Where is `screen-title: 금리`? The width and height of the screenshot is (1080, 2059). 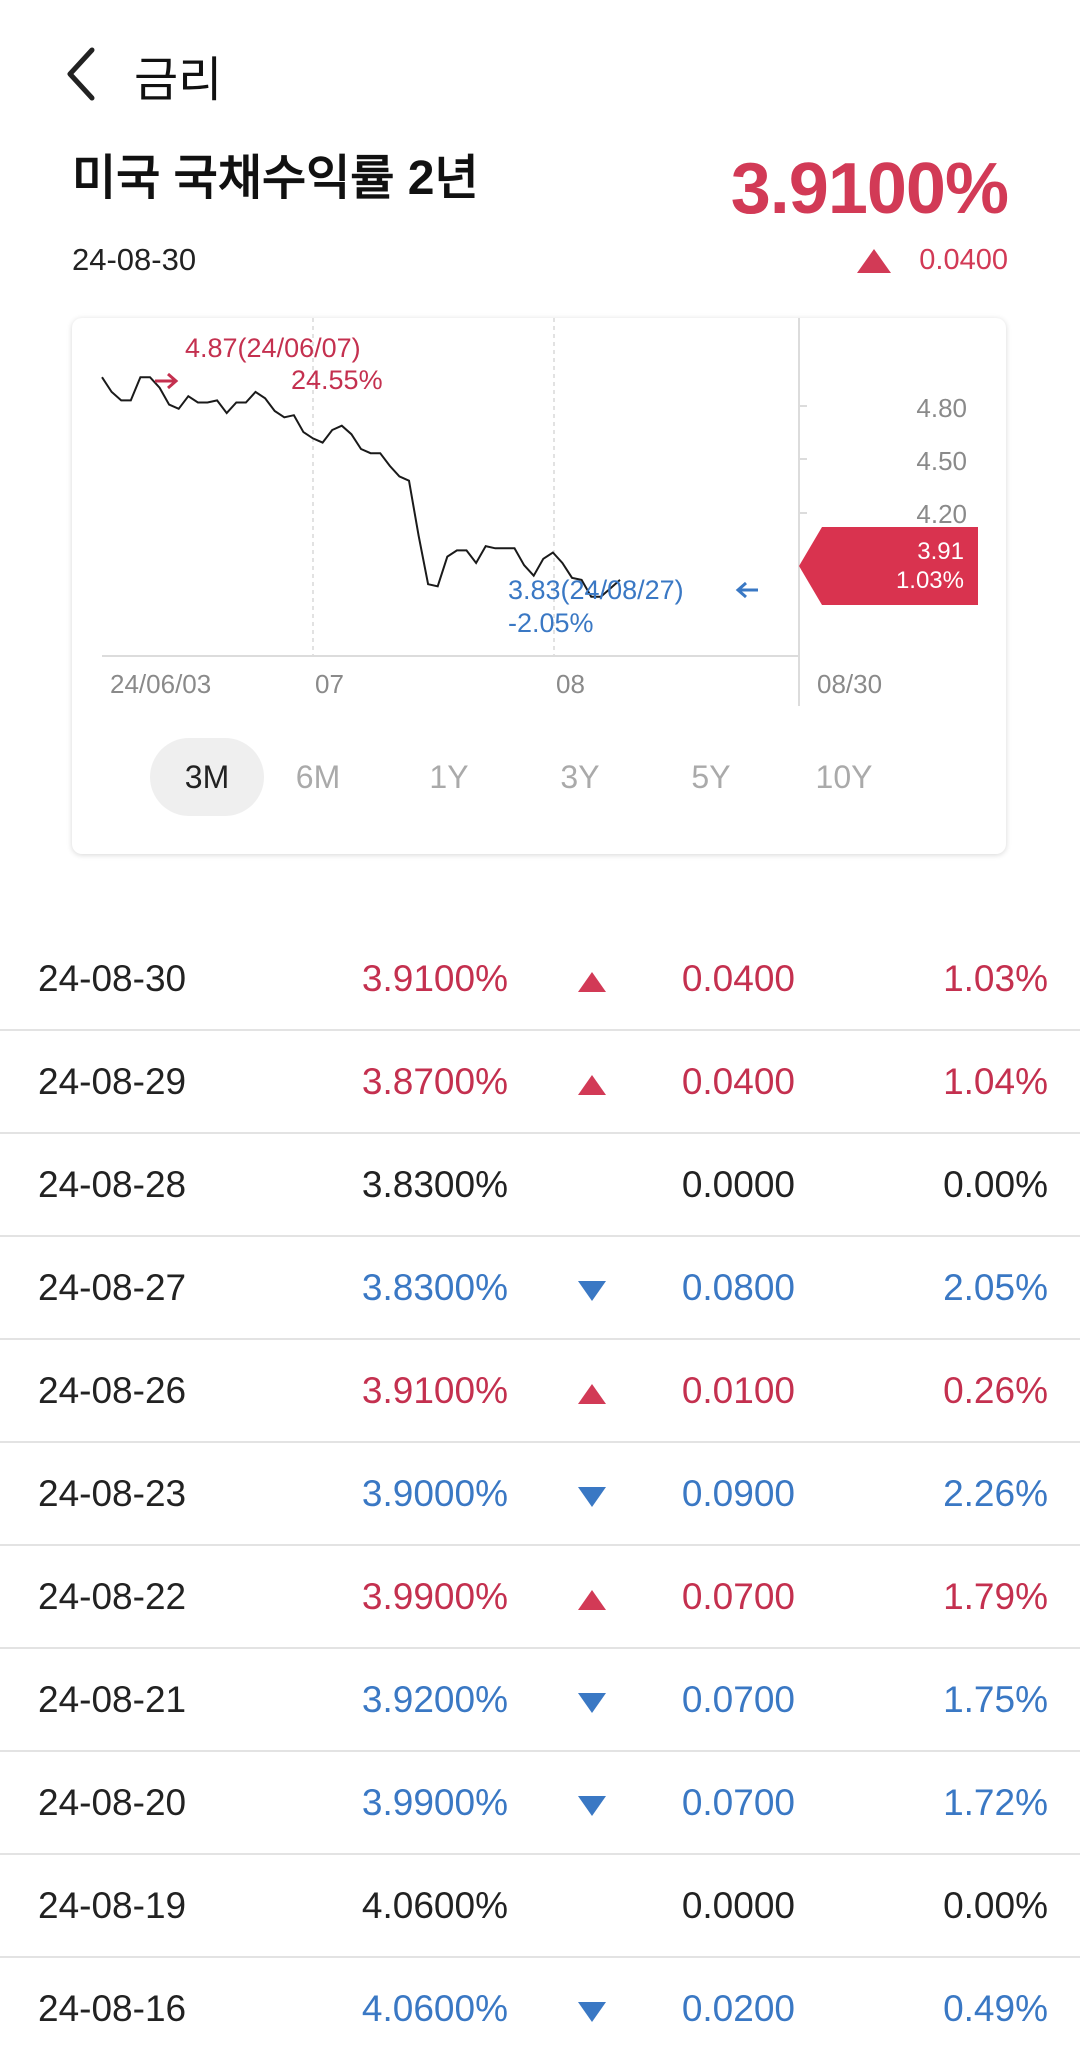 screen-title: 금리 is located at coordinates (178, 80).